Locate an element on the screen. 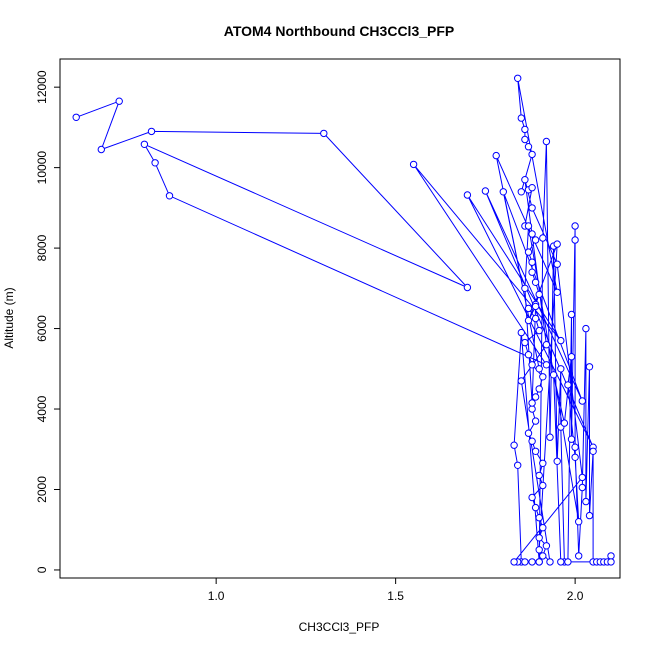 The width and height of the screenshot is (650, 650). y-tick-label: 2000 is located at coordinates (42, 489).